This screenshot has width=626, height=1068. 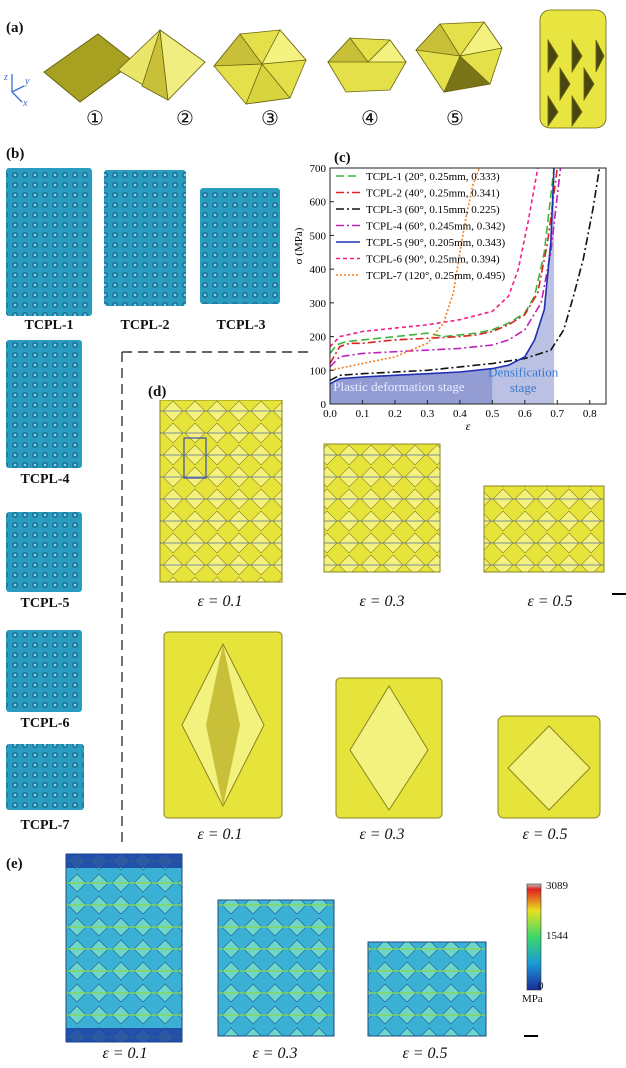 What do you see at coordinates (95, 119) in the screenshot?
I see `step-label-1: ①` at bounding box center [95, 119].